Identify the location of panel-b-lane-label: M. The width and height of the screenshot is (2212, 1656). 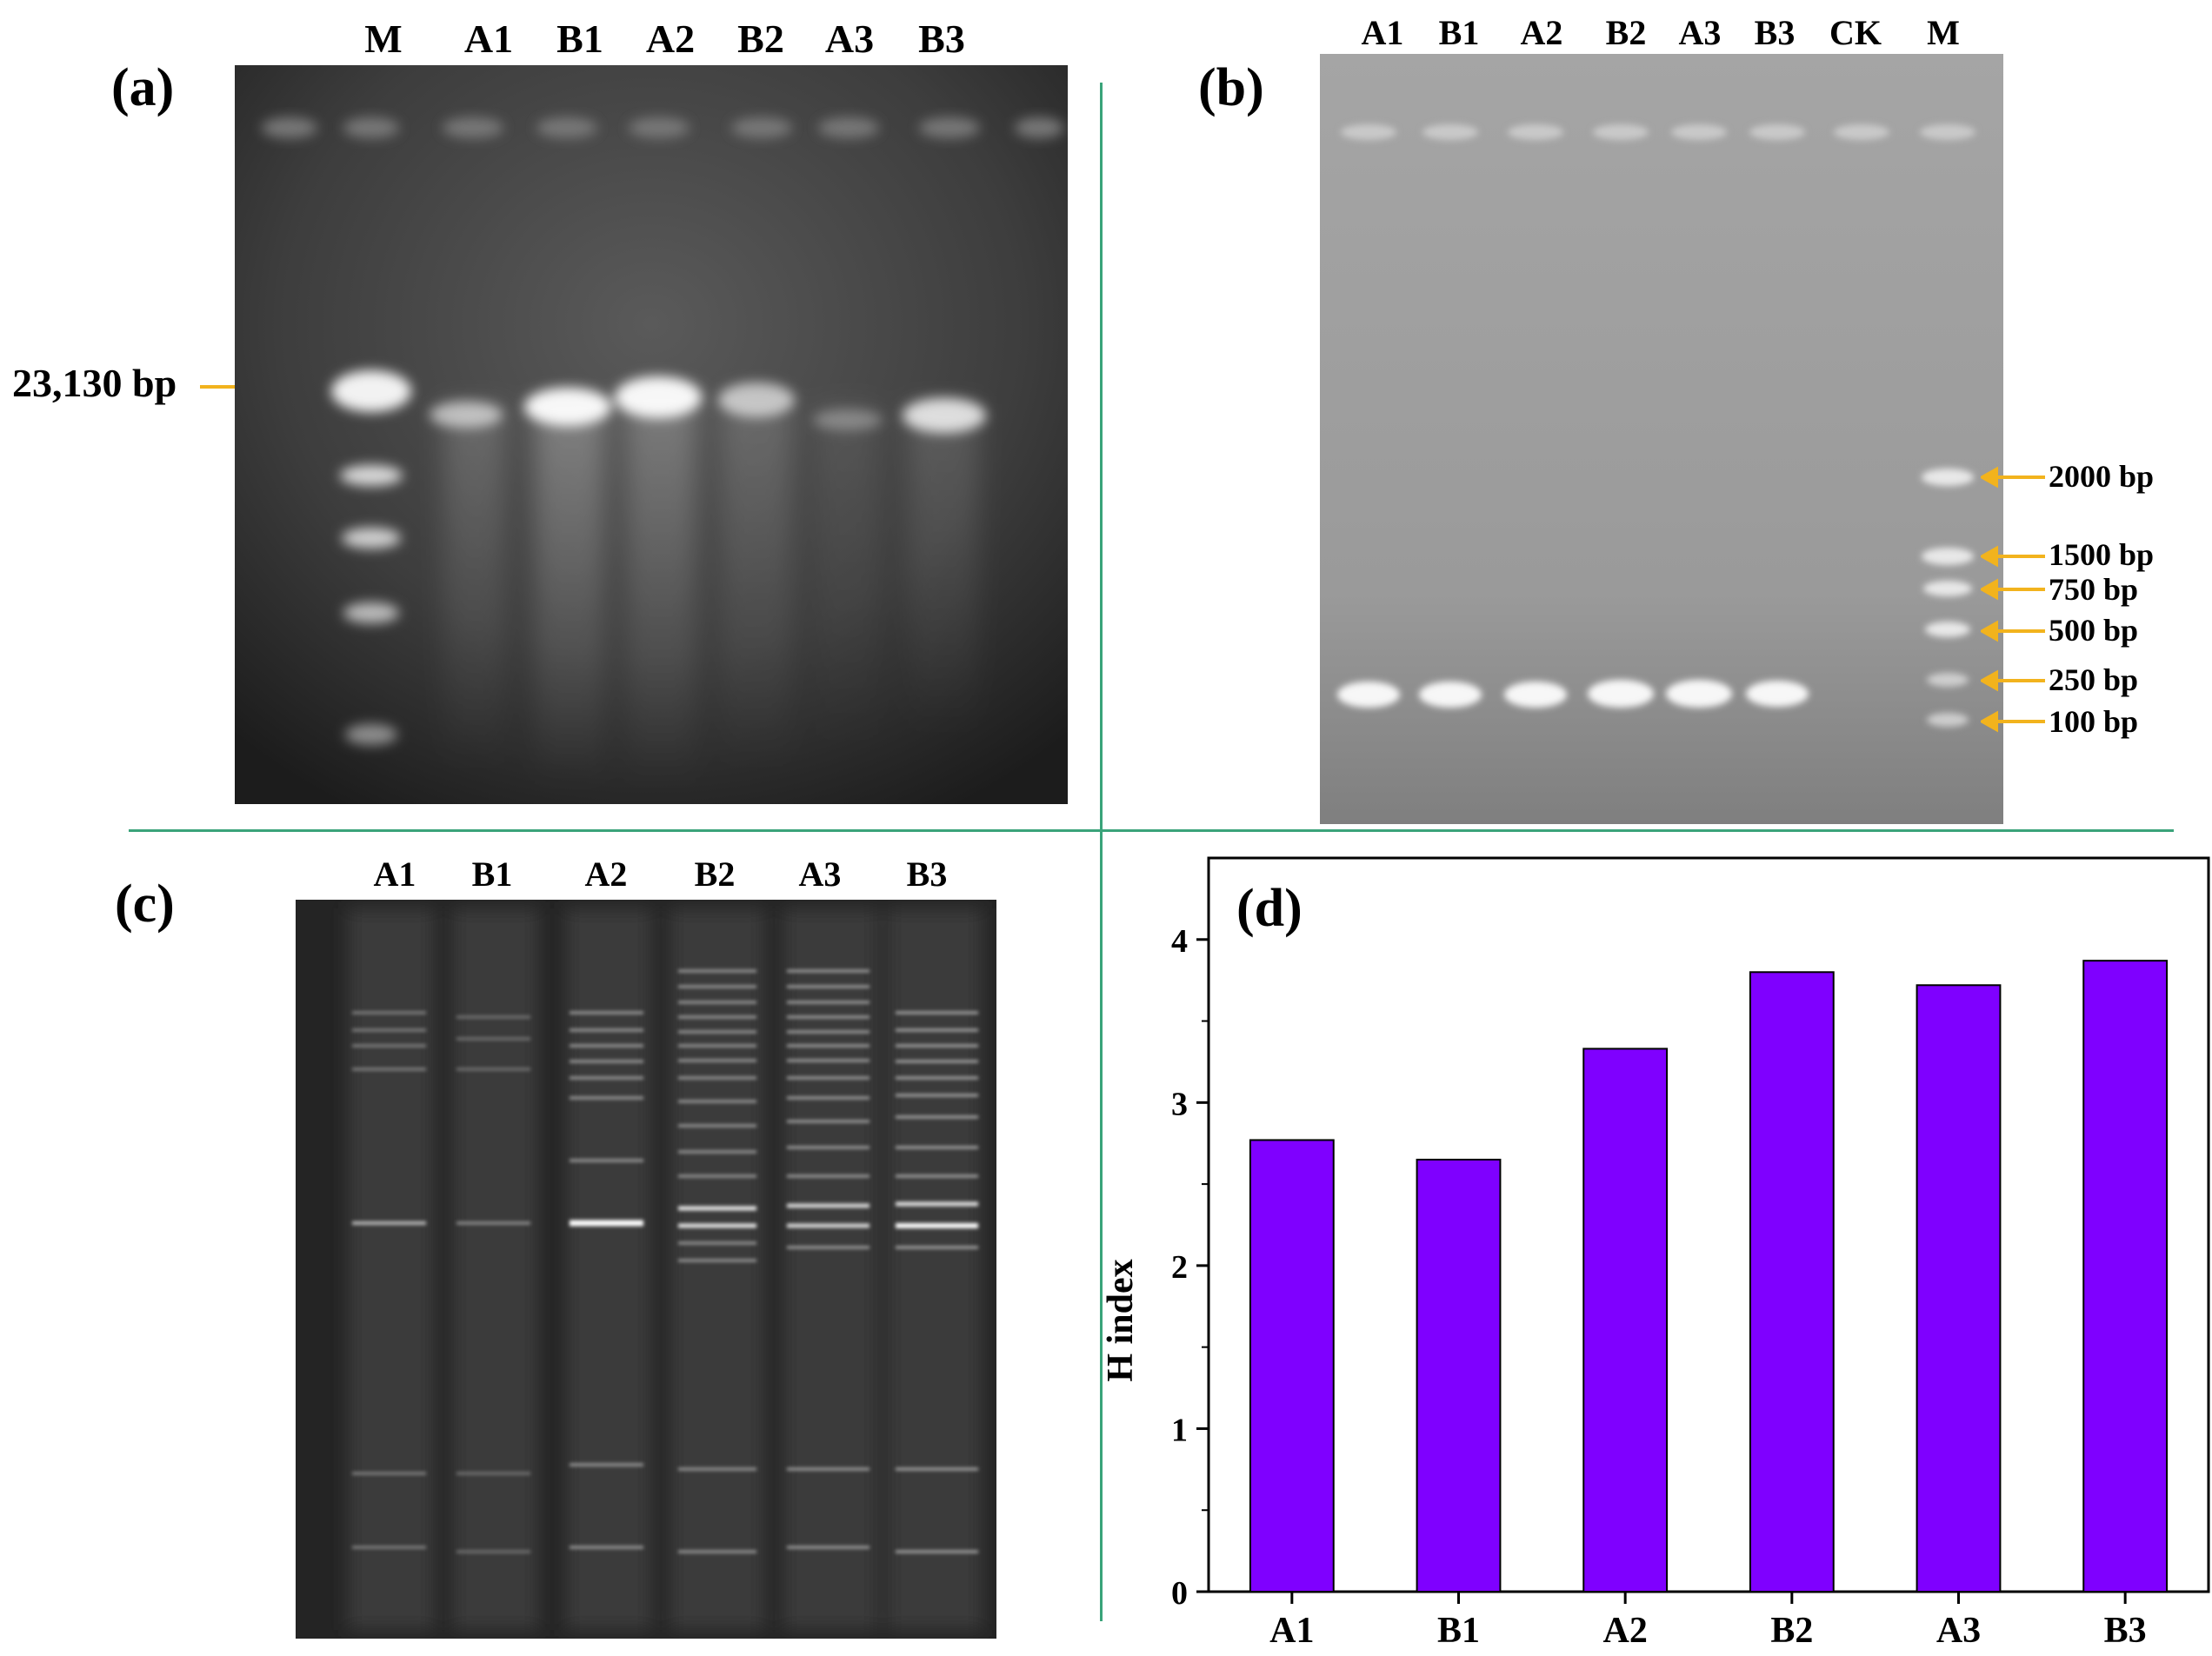
(1943, 32).